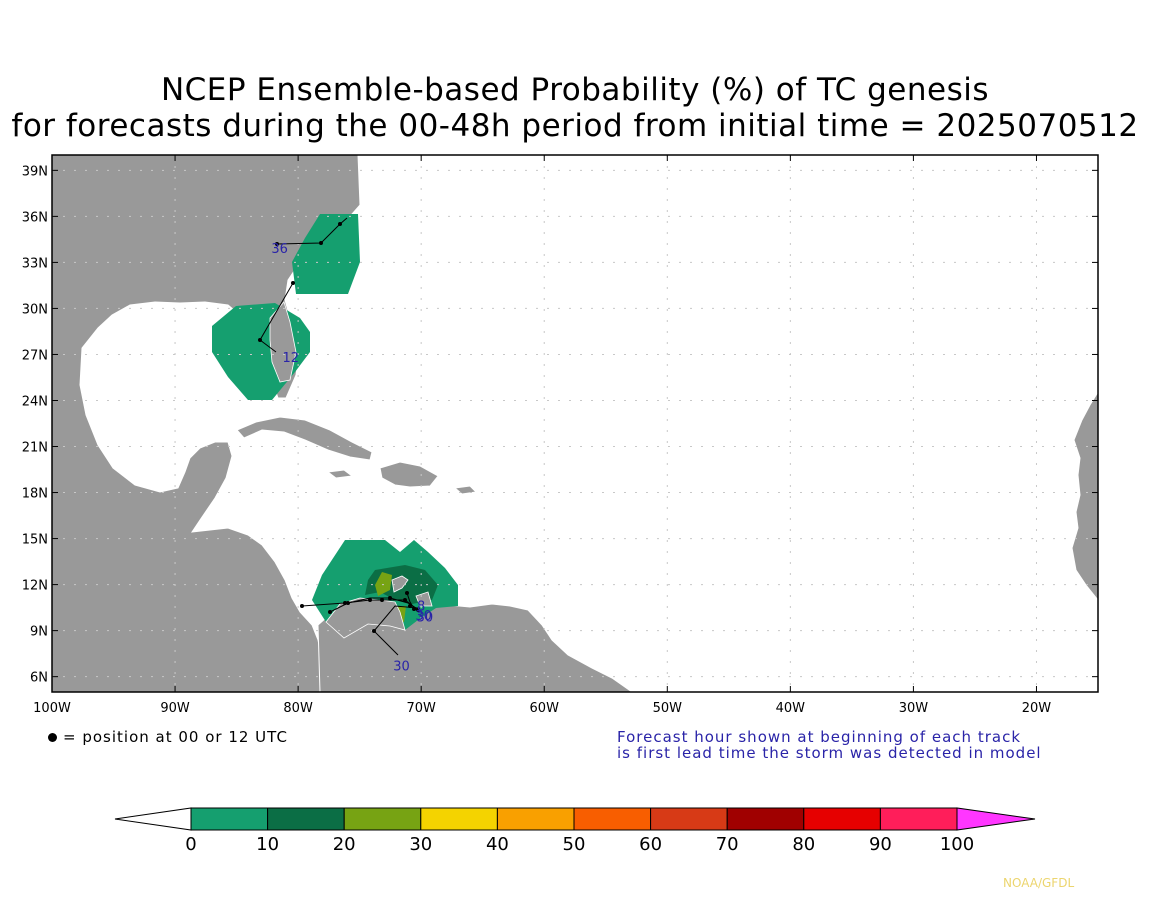  What do you see at coordinates (190, 844) in the screenshot?
I see `colorbar-tick-label: 0` at bounding box center [190, 844].